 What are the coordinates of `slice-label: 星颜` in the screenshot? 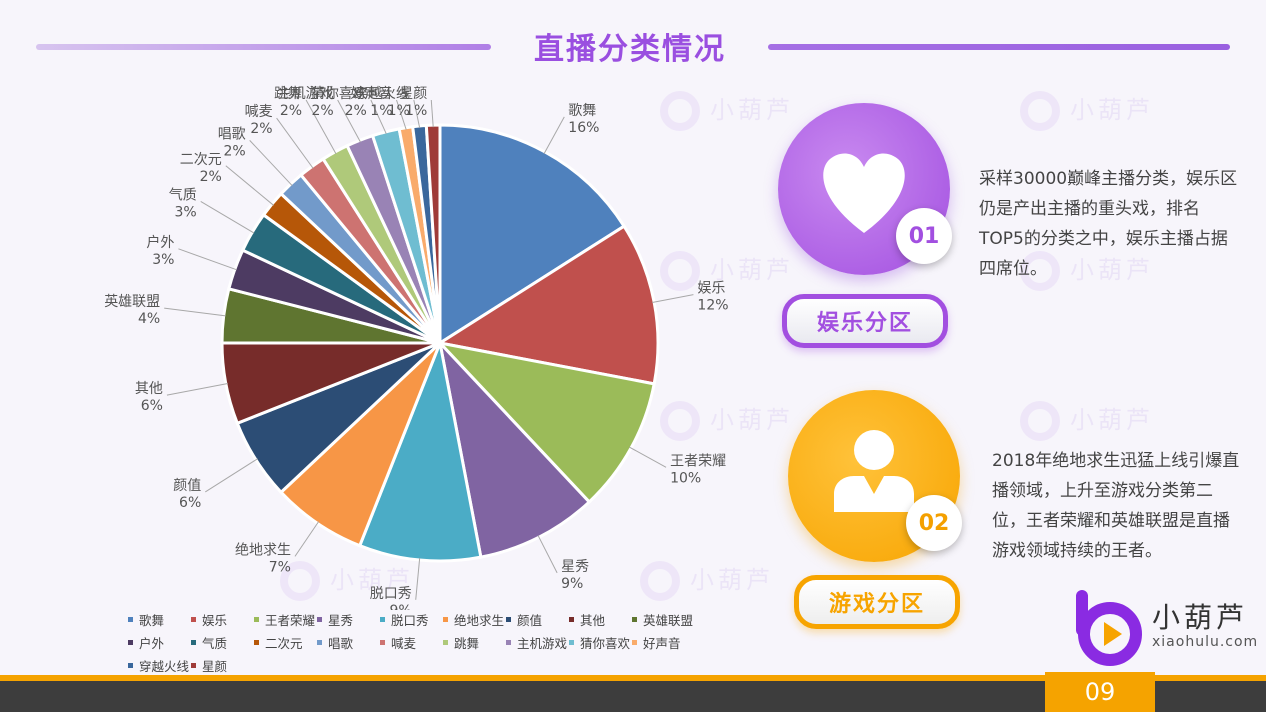 It's located at (413, 94).